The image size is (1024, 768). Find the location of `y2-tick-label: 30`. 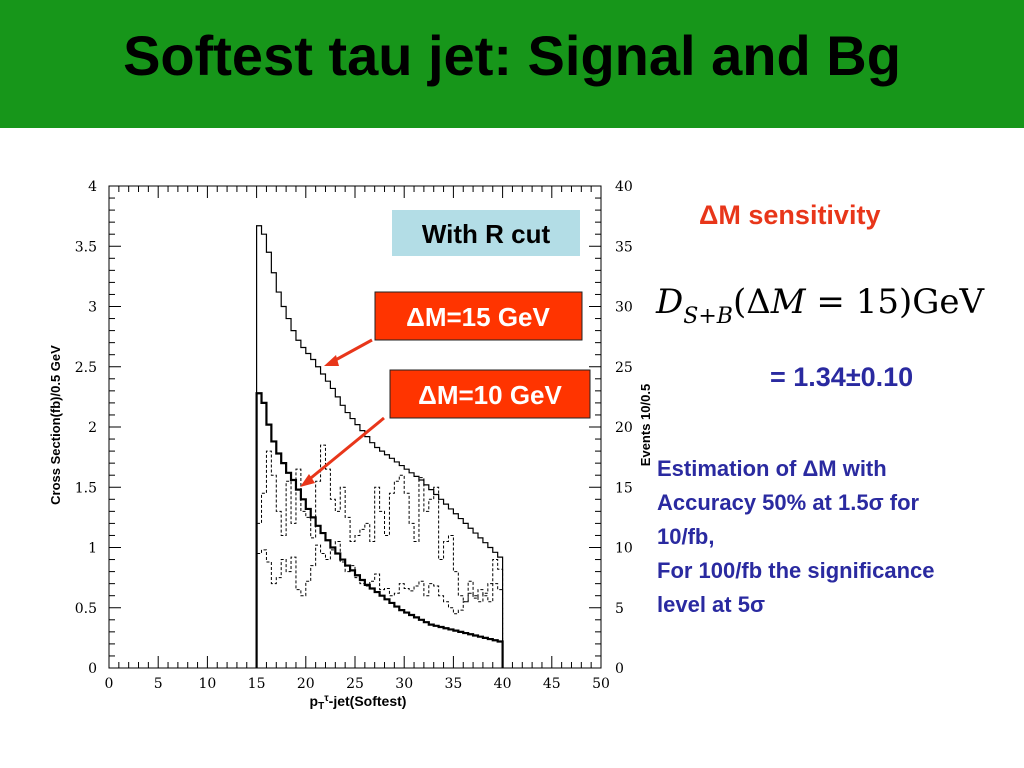

y2-tick-label: 30 is located at coordinates (624, 308).